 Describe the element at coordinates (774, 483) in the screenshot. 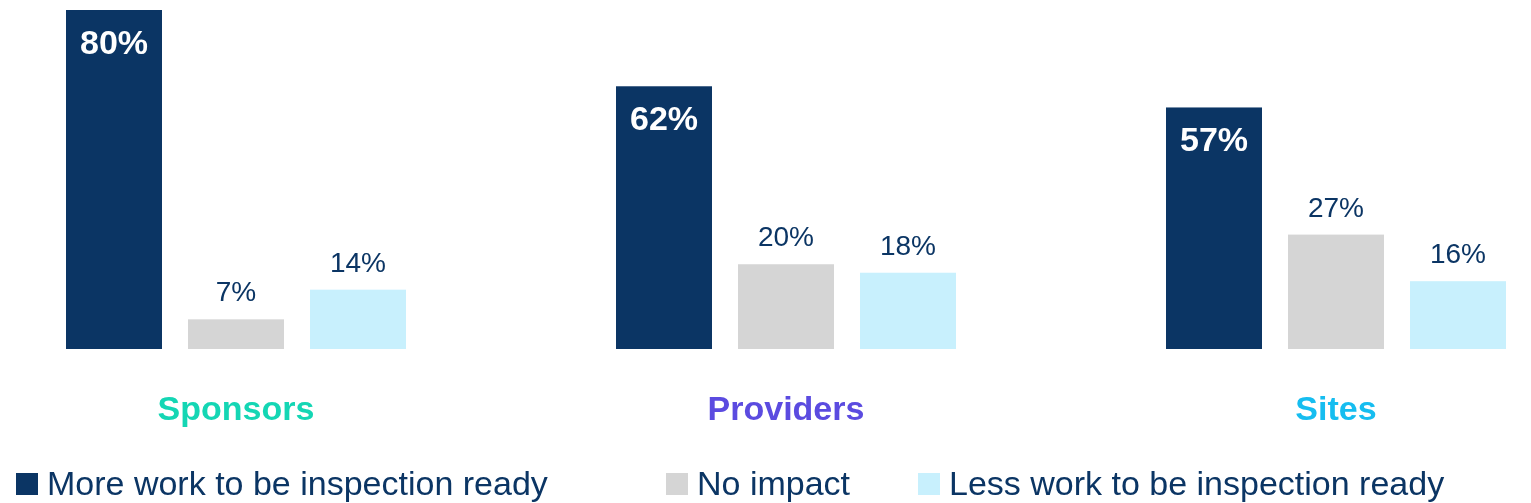

I see `legend-label: No impact` at that location.